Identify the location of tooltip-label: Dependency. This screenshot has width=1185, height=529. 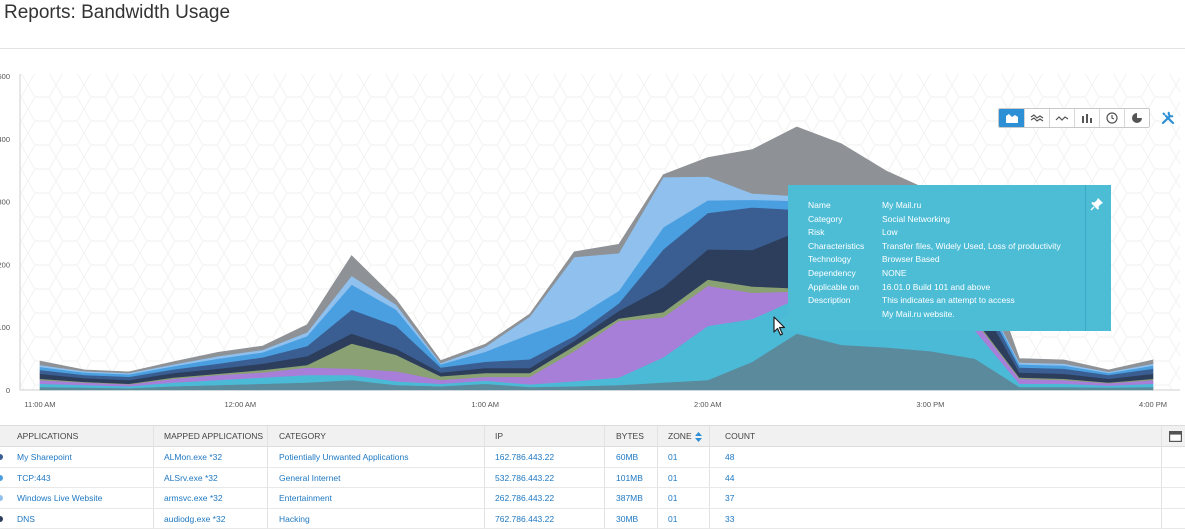
(832, 272).